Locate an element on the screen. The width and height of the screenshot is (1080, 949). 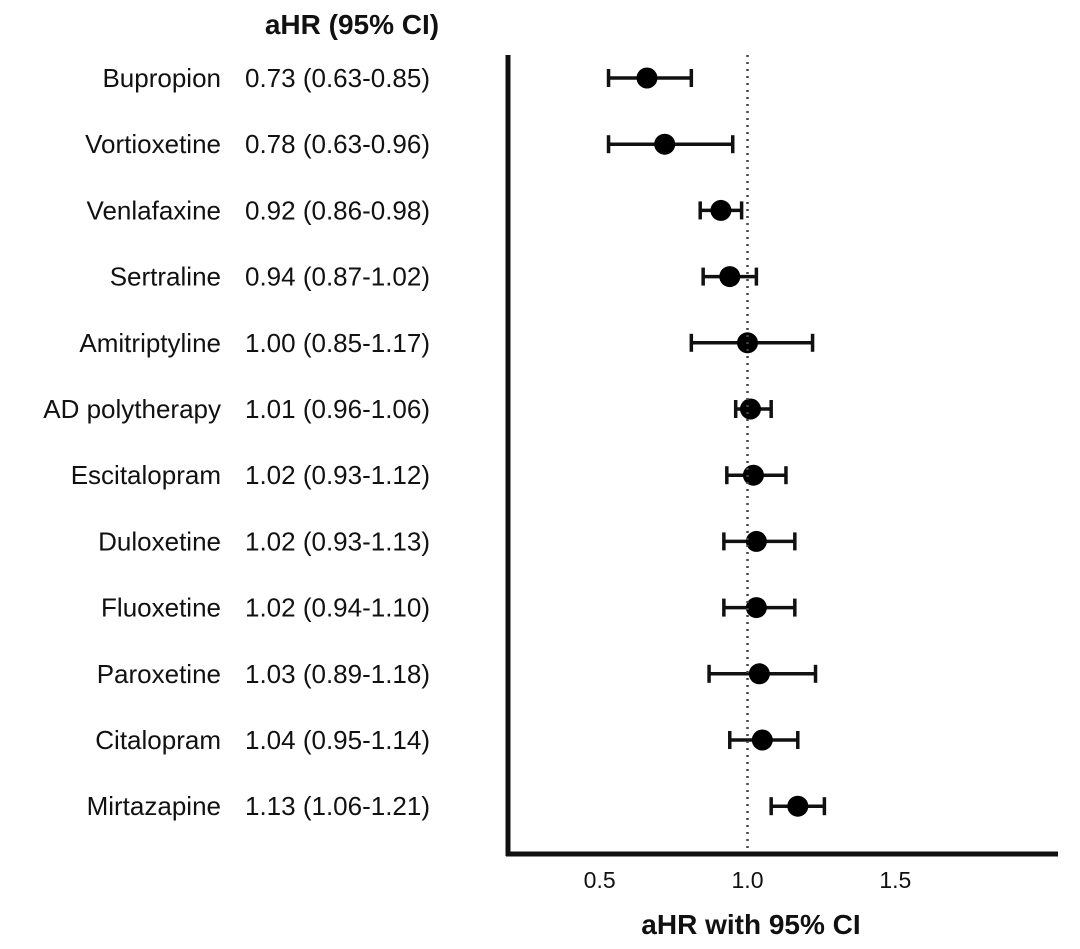
row-ci-text: 1.04 (0.95-1.14) is located at coordinates (337, 740).